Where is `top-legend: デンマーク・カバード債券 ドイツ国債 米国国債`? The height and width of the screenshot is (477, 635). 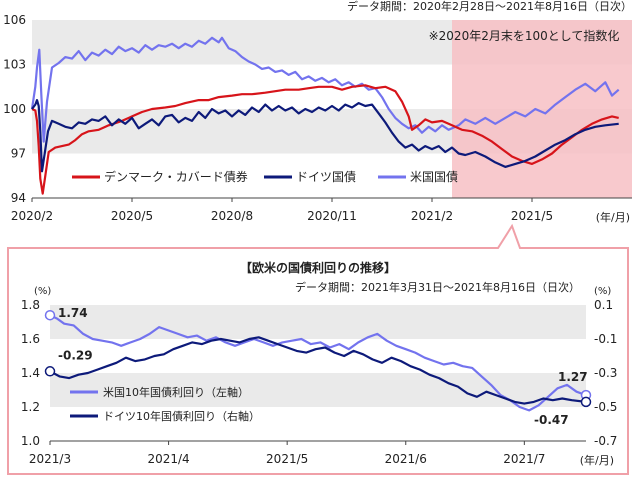 top-legend: デンマーク・カバード債券 ドイツ国債 米国国債 is located at coordinates (265, 176).